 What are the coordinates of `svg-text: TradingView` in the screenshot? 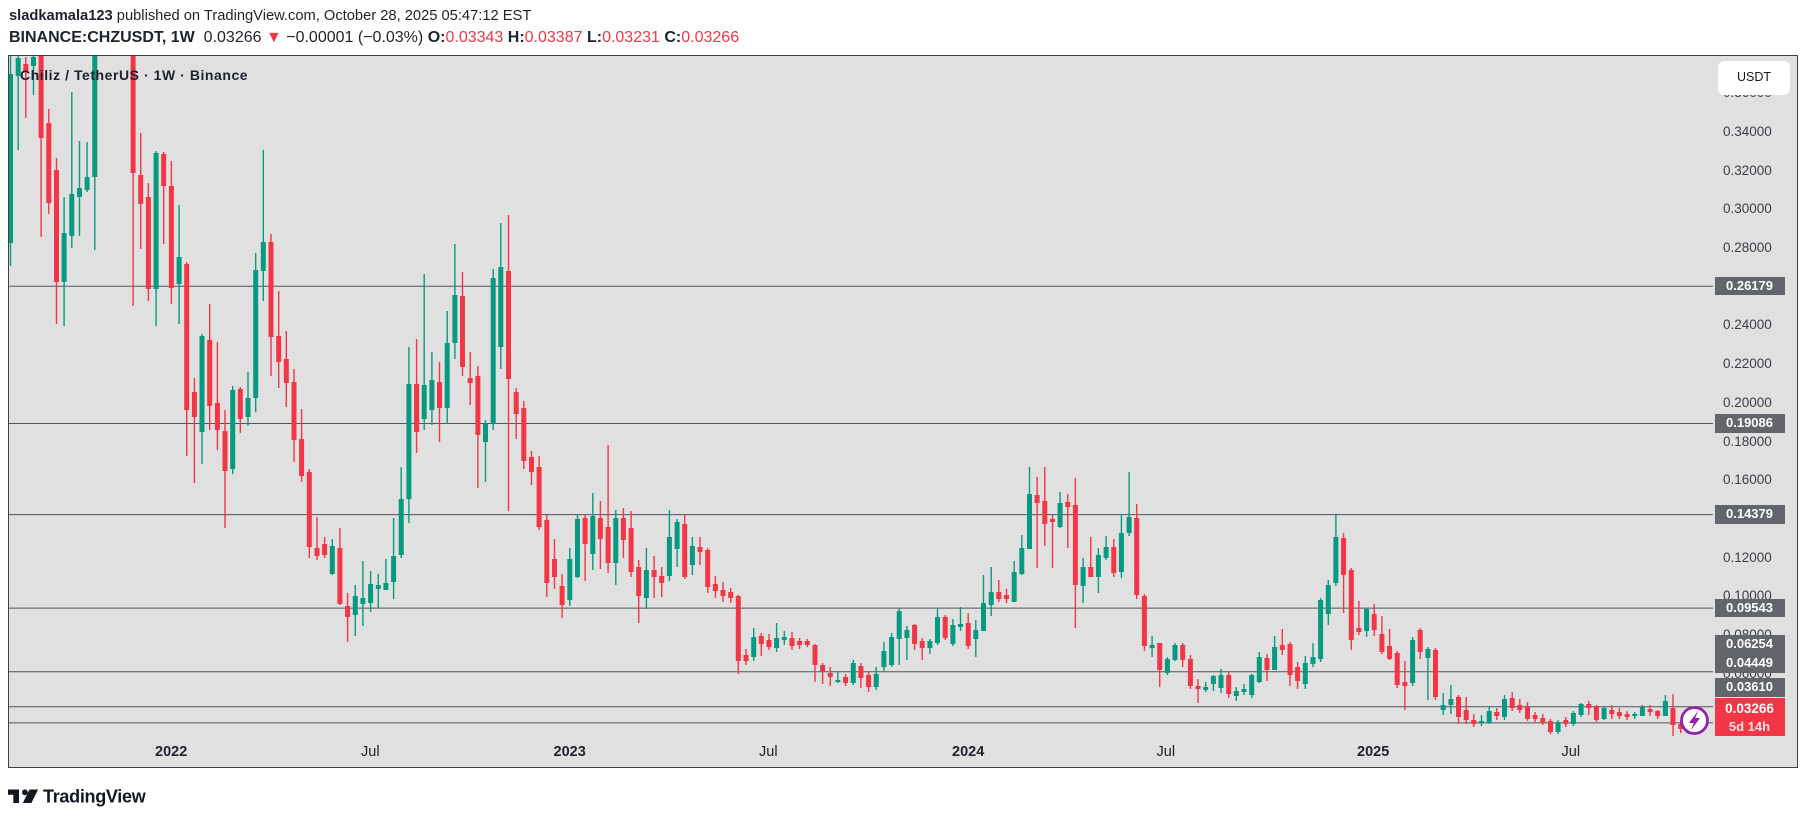 It's located at (95, 797).